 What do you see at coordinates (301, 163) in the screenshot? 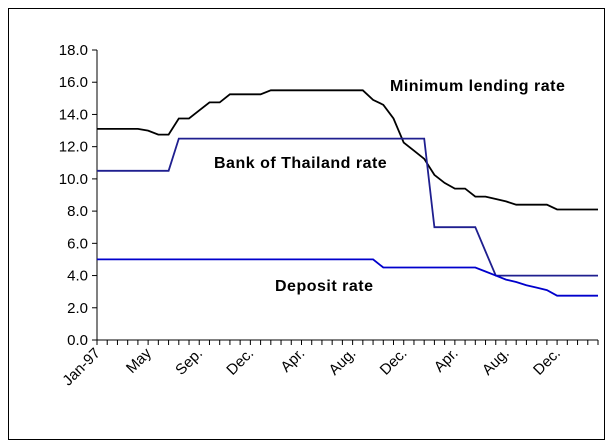
I see `annotation: Bank of Thailand rate` at bounding box center [301, 163].